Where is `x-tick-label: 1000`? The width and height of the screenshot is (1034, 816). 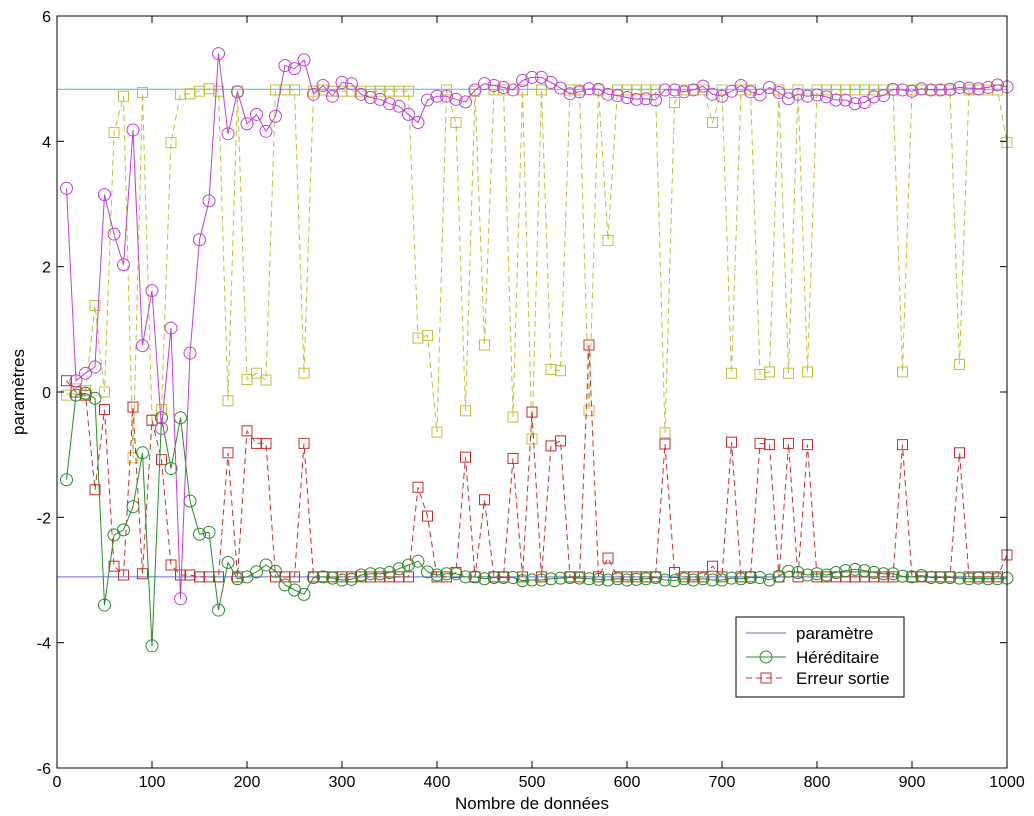
x-tick-label: 1000 is located at coordinates (1007, 782).